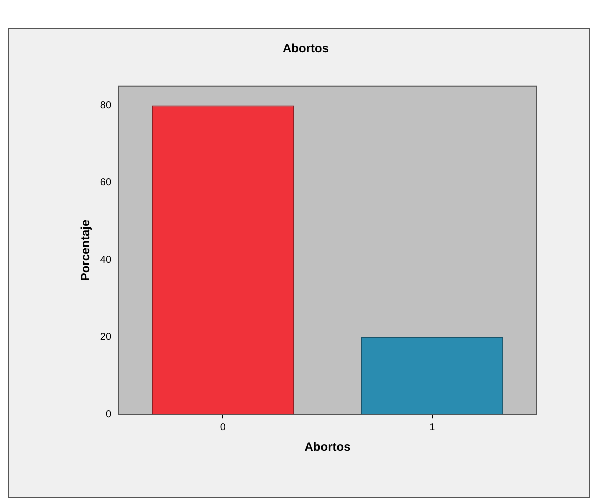  What do you see at coordinates (328, 447) in the screenshot?
I see `x-axis-title: Abortos` at bounding box center [328, 447].